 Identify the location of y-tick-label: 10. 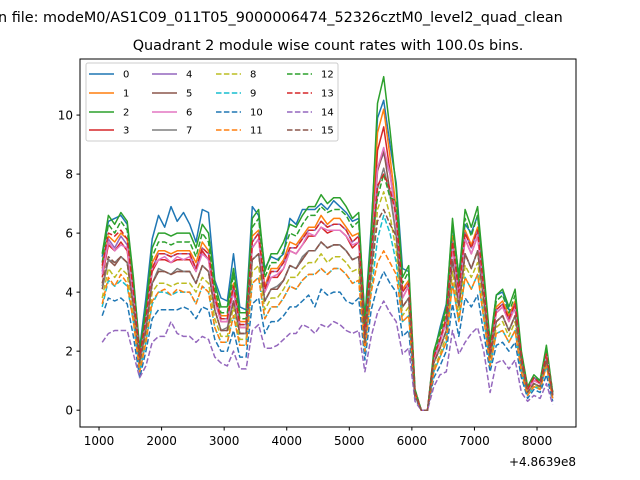
(65, 116).